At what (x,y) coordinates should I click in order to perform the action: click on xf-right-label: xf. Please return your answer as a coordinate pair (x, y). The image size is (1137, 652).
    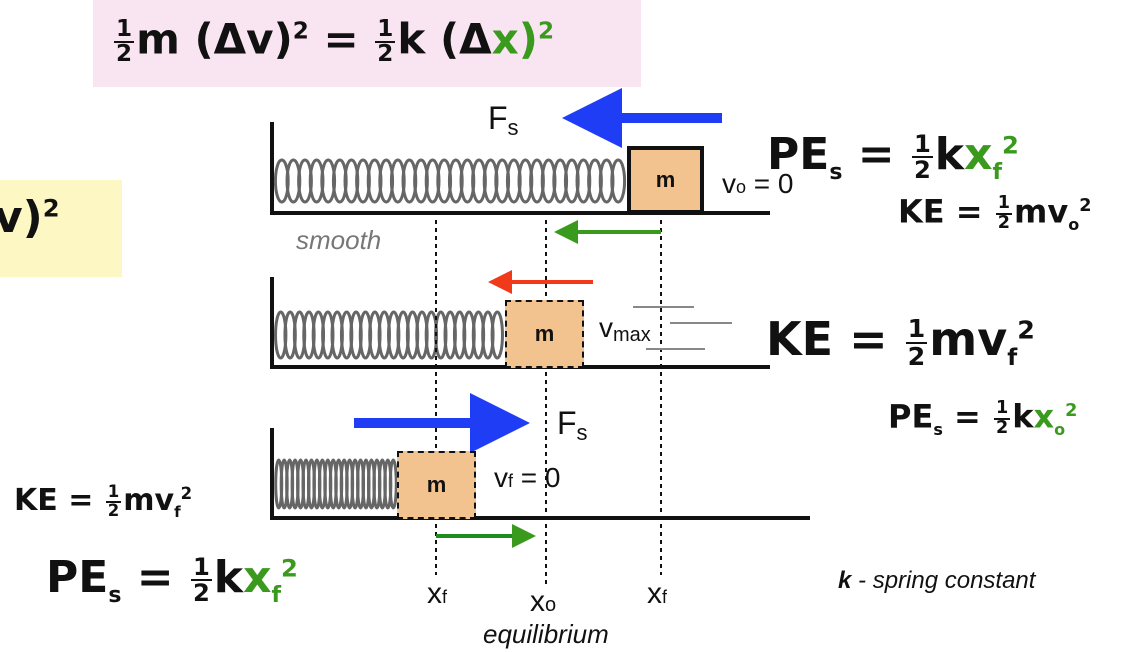
    Looking at the image, I should click on (657, 593).